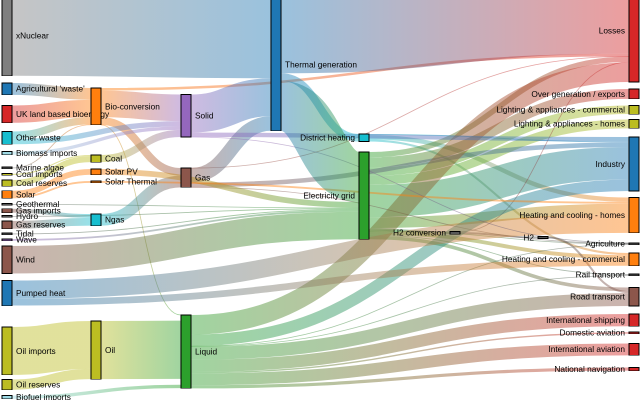  I want to click on sankey-link-solar--solar-thermal, so click(51, 190).